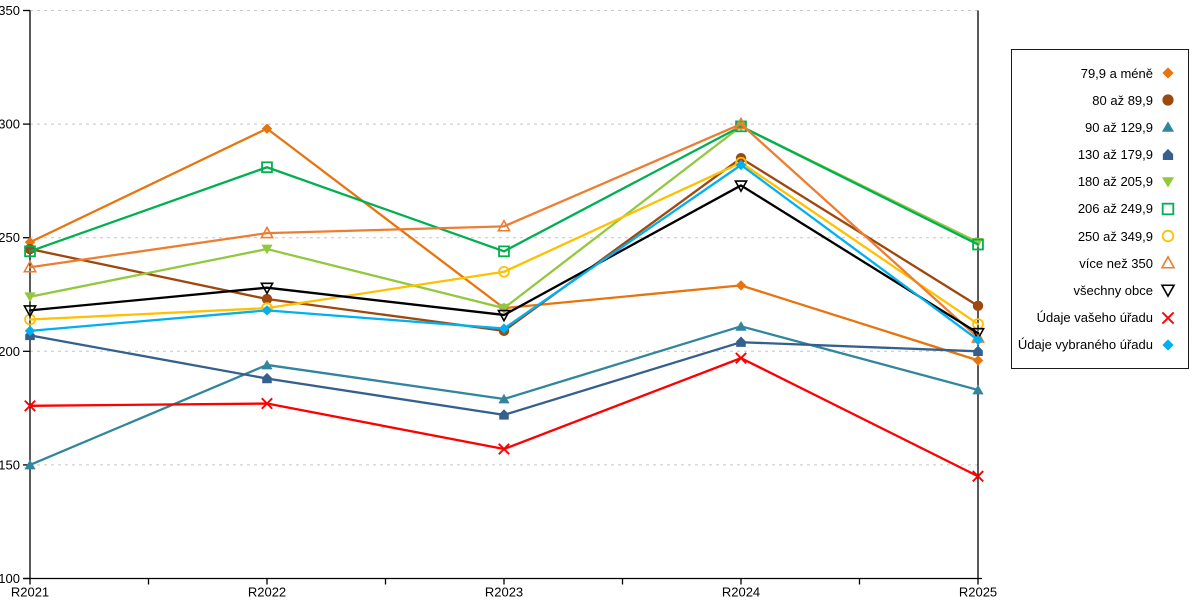  Describe the element at coordinates (1119, 127) in the screenshot. I see `legend-label: 90 až 129,9` at that location.